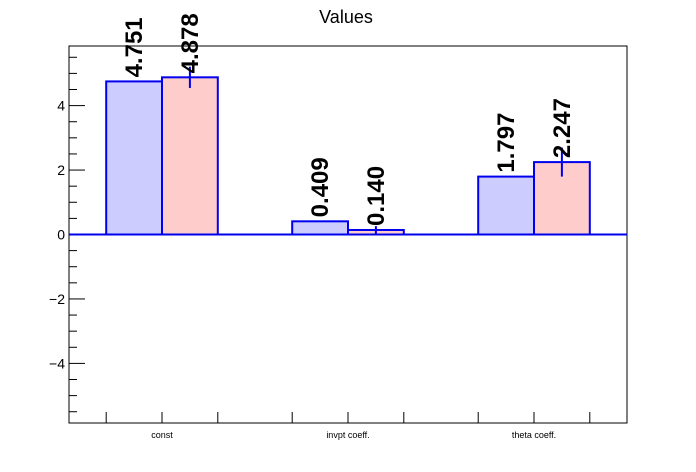 The image size is (696, 472). Describe the element at coordinates (320, 187) in the screenshot. I see `data-label: 0.409` at that location.